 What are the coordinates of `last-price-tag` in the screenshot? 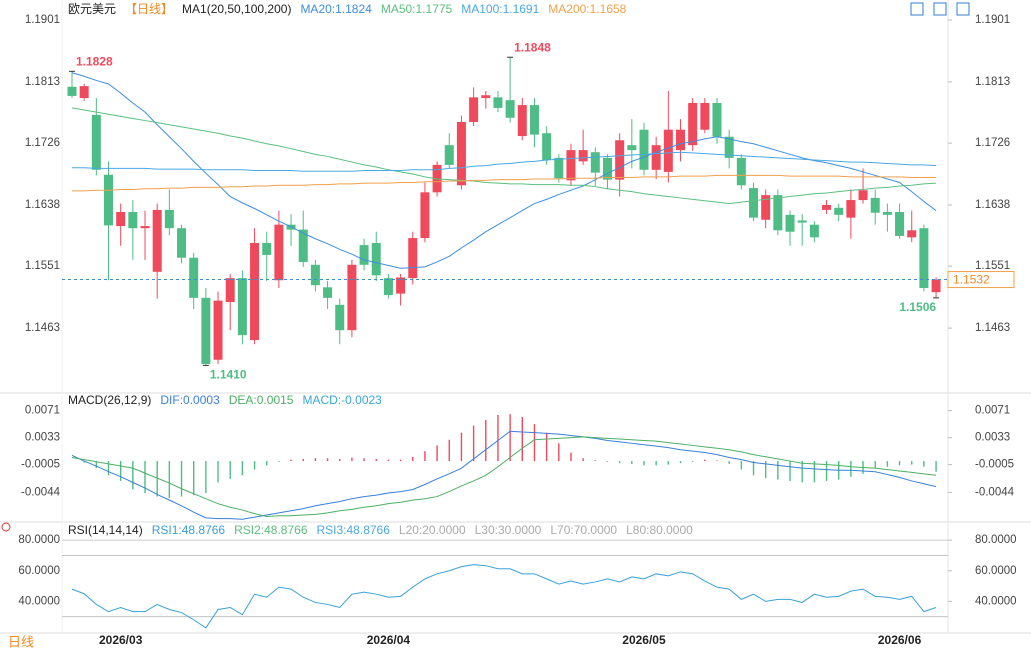 It's located at (981, 280).